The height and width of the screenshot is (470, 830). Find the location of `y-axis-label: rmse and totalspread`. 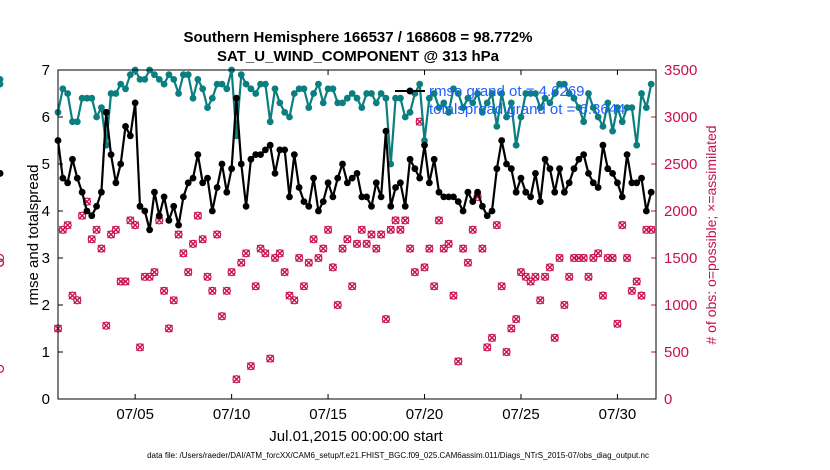

y-axis-label: rmse and totalspread is located at coordinates (33, 235).